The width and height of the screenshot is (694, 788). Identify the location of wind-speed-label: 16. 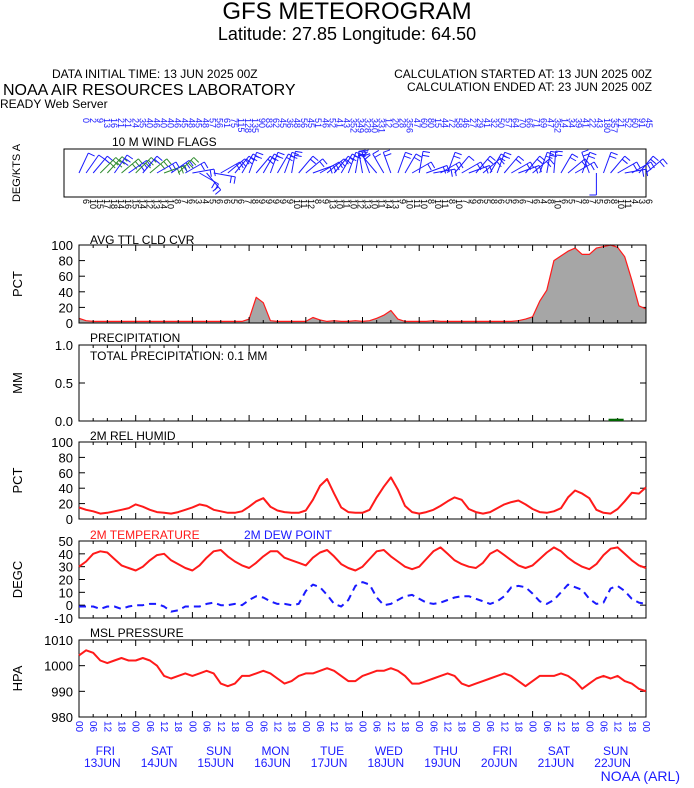
(128, 204).